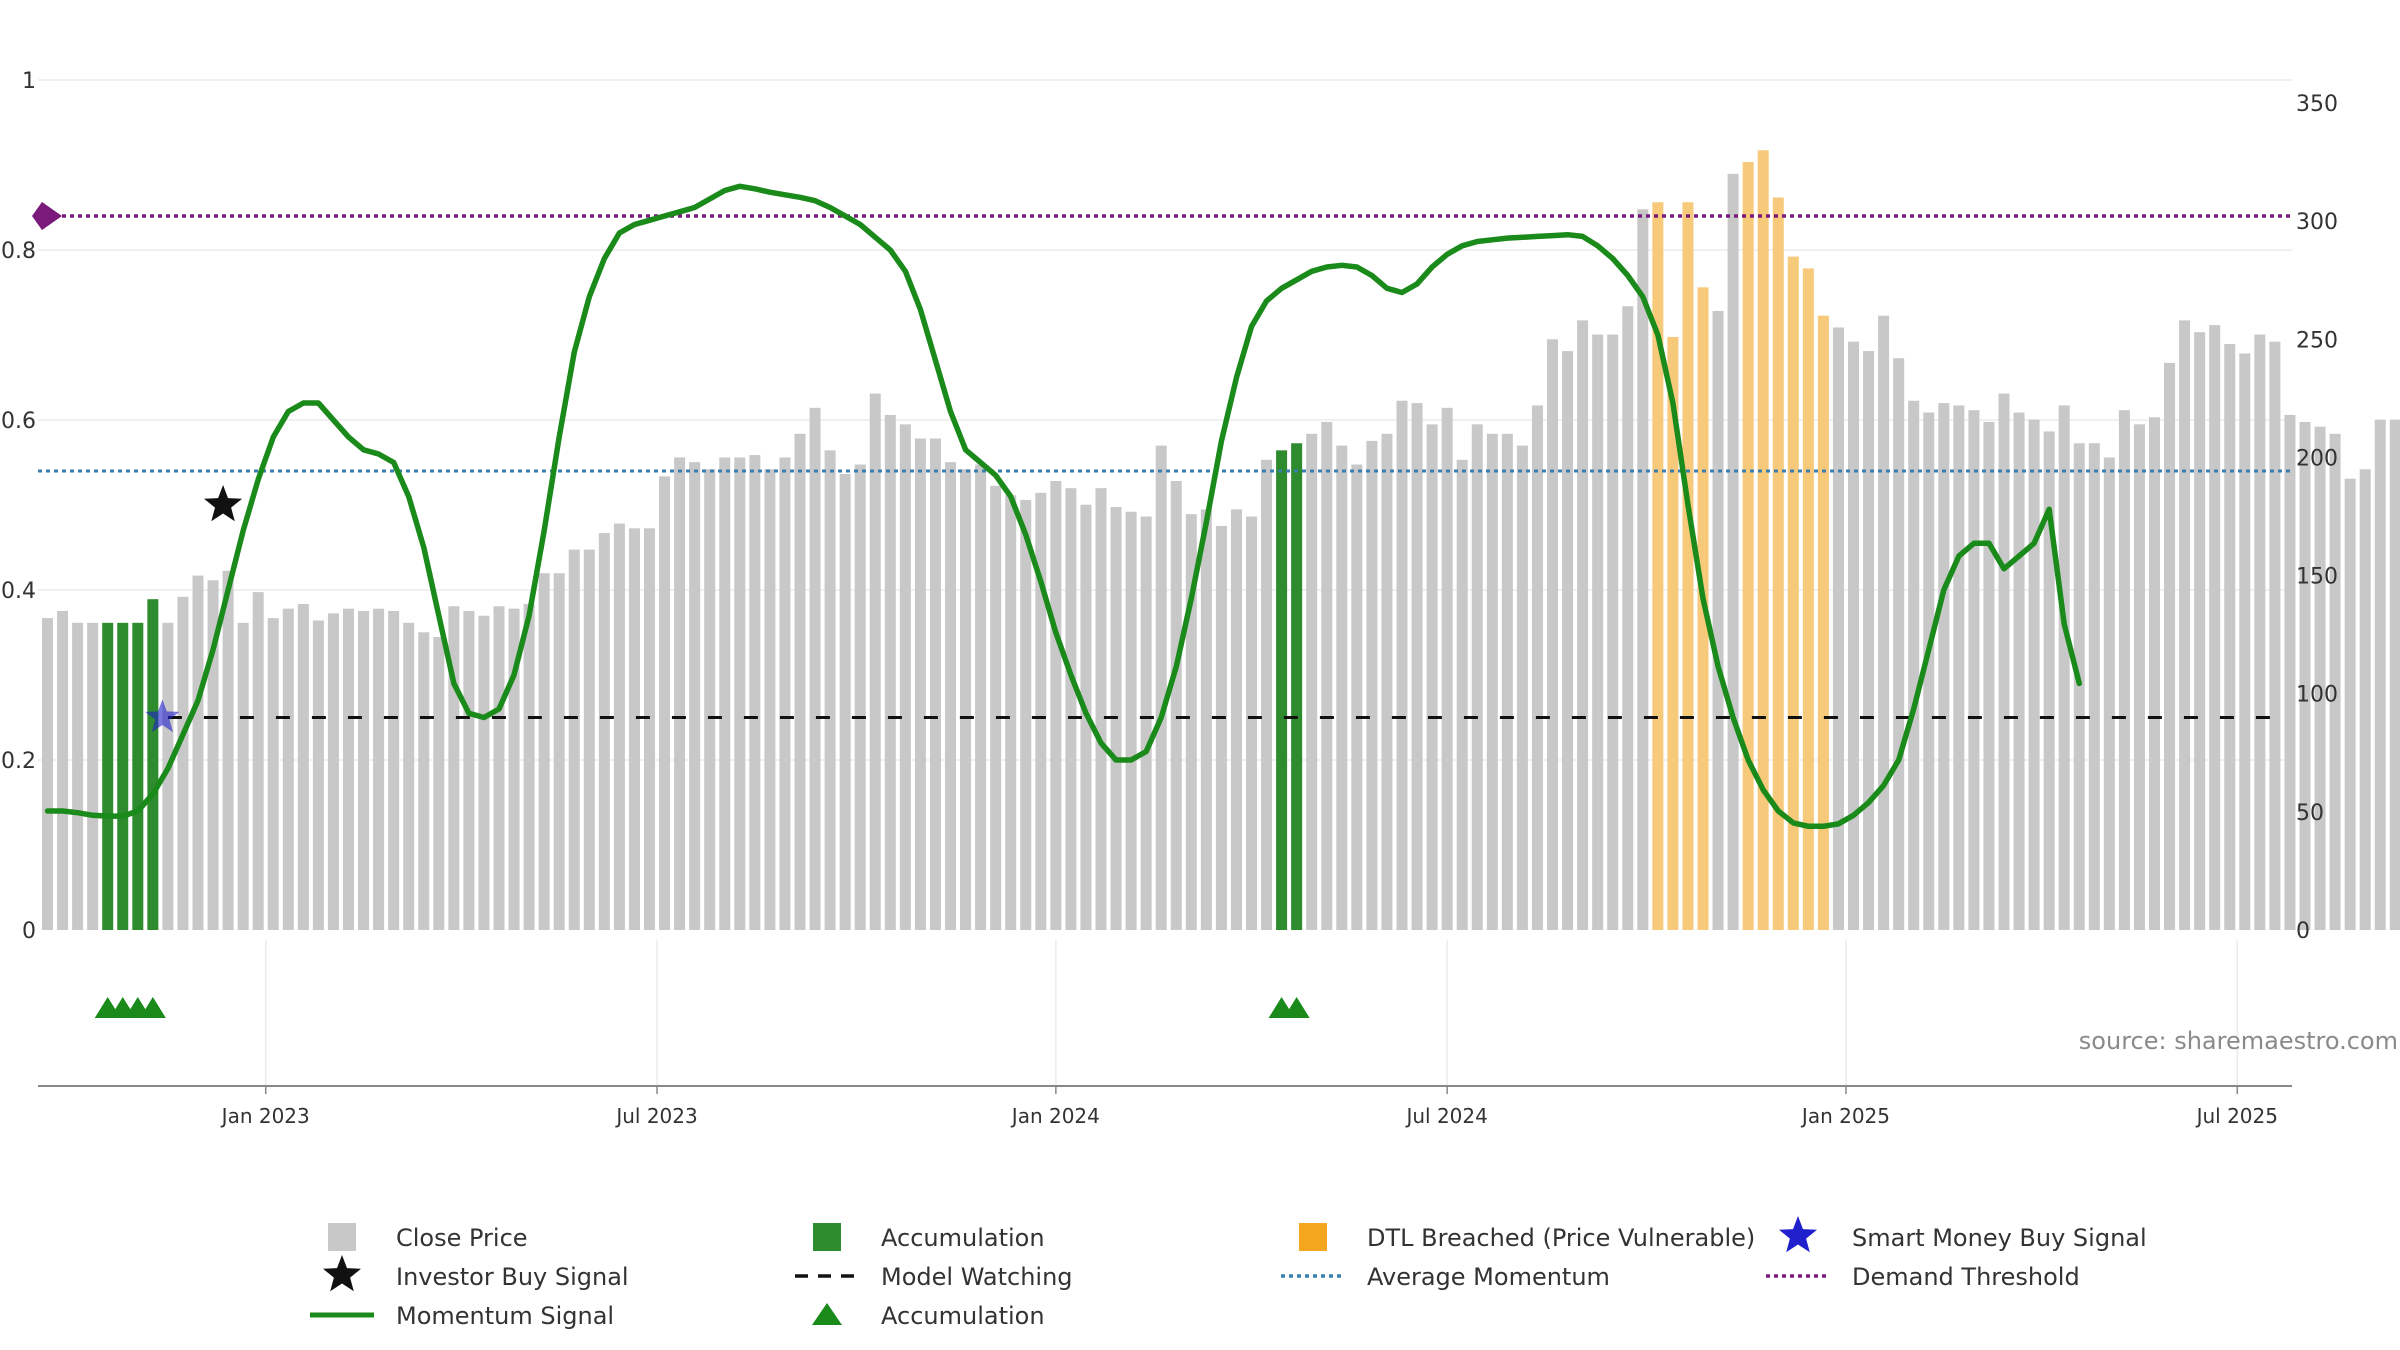  I want to click on left-axis-tick-label: 0, so click(29, 931).